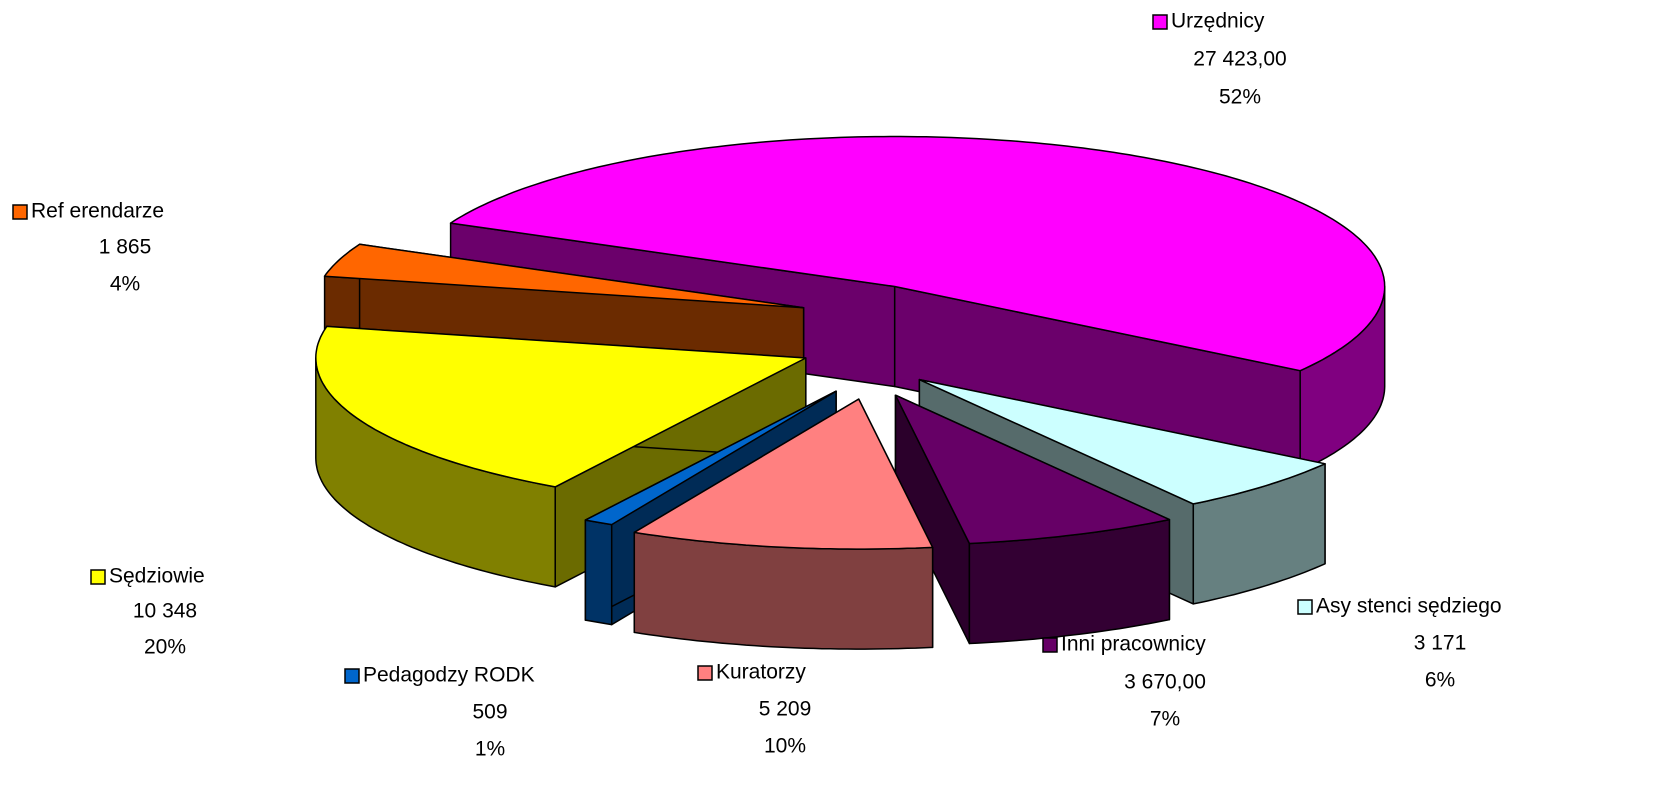  Describe the element at coordinates (157, 576) in the screenshot. I see `slice-name: Sędziowie` at that location.